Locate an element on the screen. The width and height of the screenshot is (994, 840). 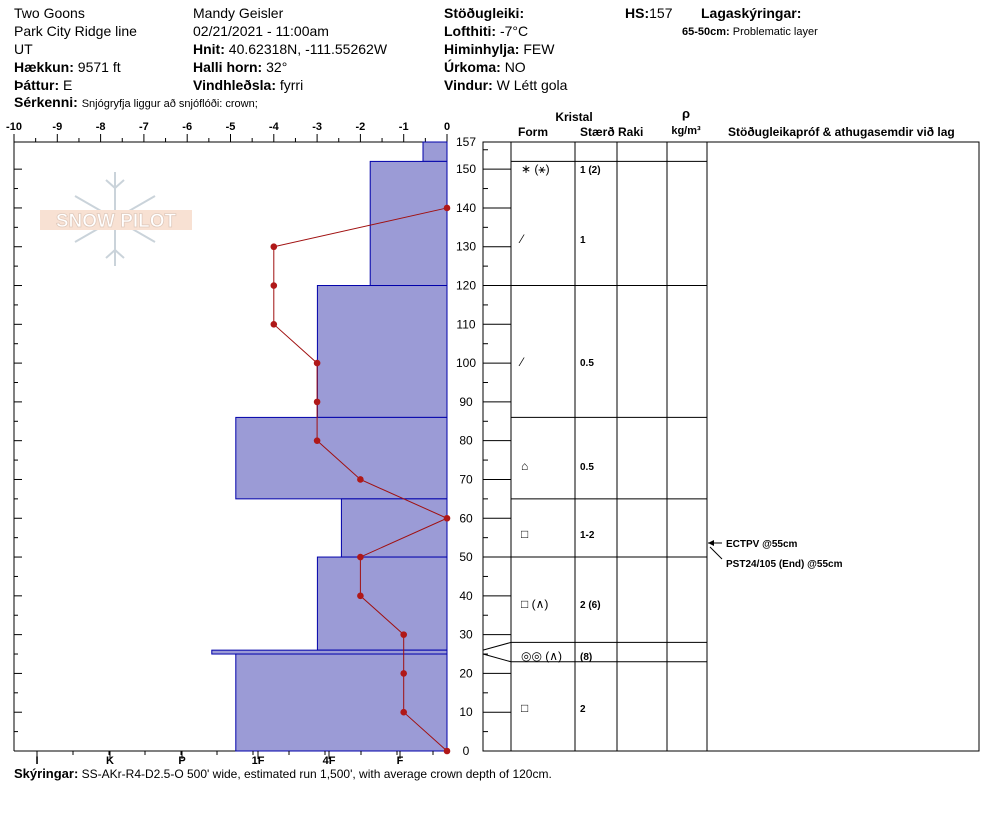
temp-tick-label: 0 is located at coordinates (447, 127).